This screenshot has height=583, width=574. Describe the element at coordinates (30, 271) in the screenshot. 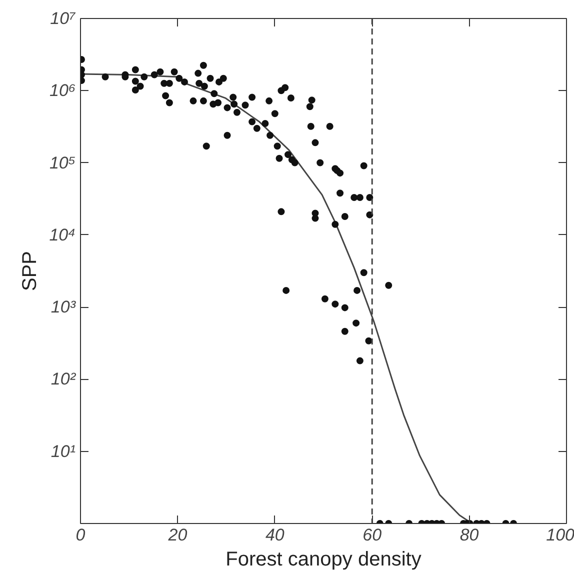

I see `y-axis-title: SPP` at that location.